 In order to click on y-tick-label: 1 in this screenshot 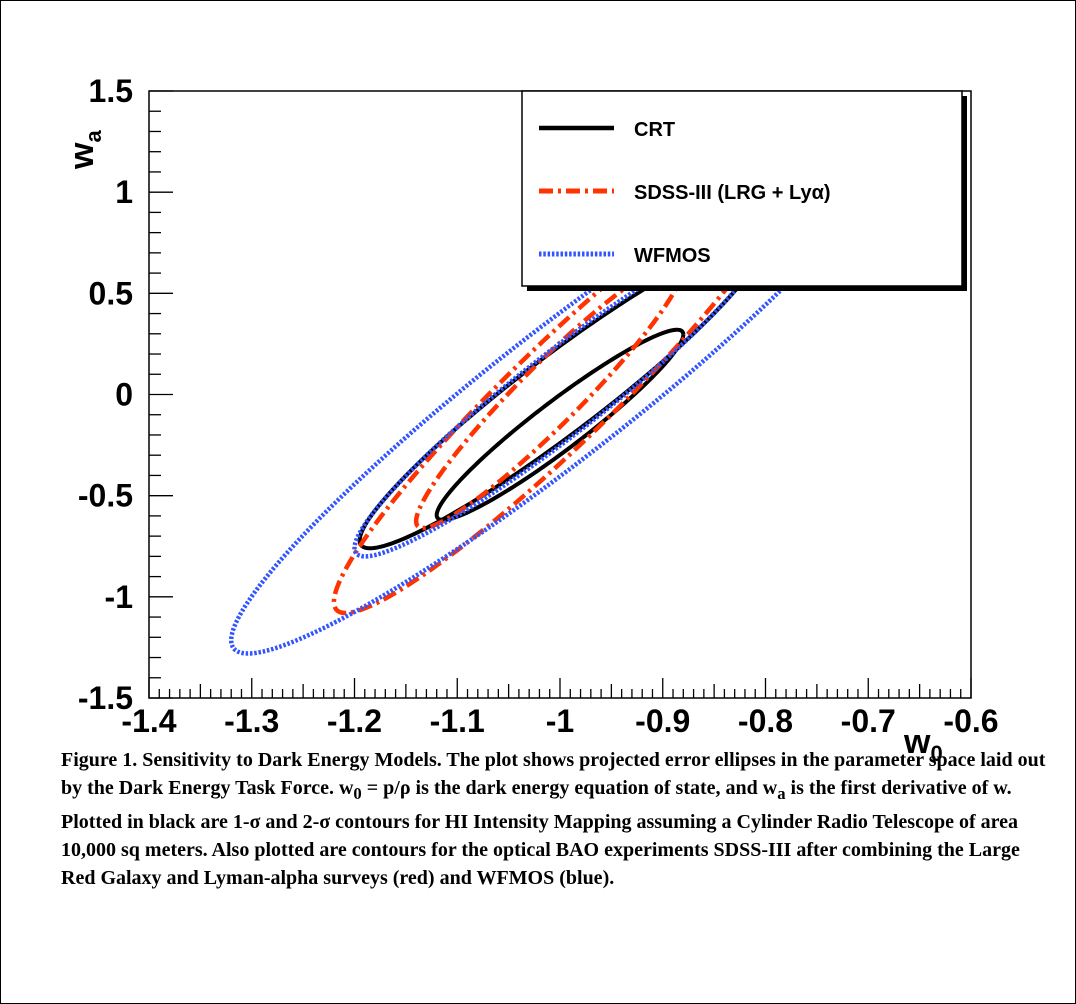, I will do `click(124, 192)`.